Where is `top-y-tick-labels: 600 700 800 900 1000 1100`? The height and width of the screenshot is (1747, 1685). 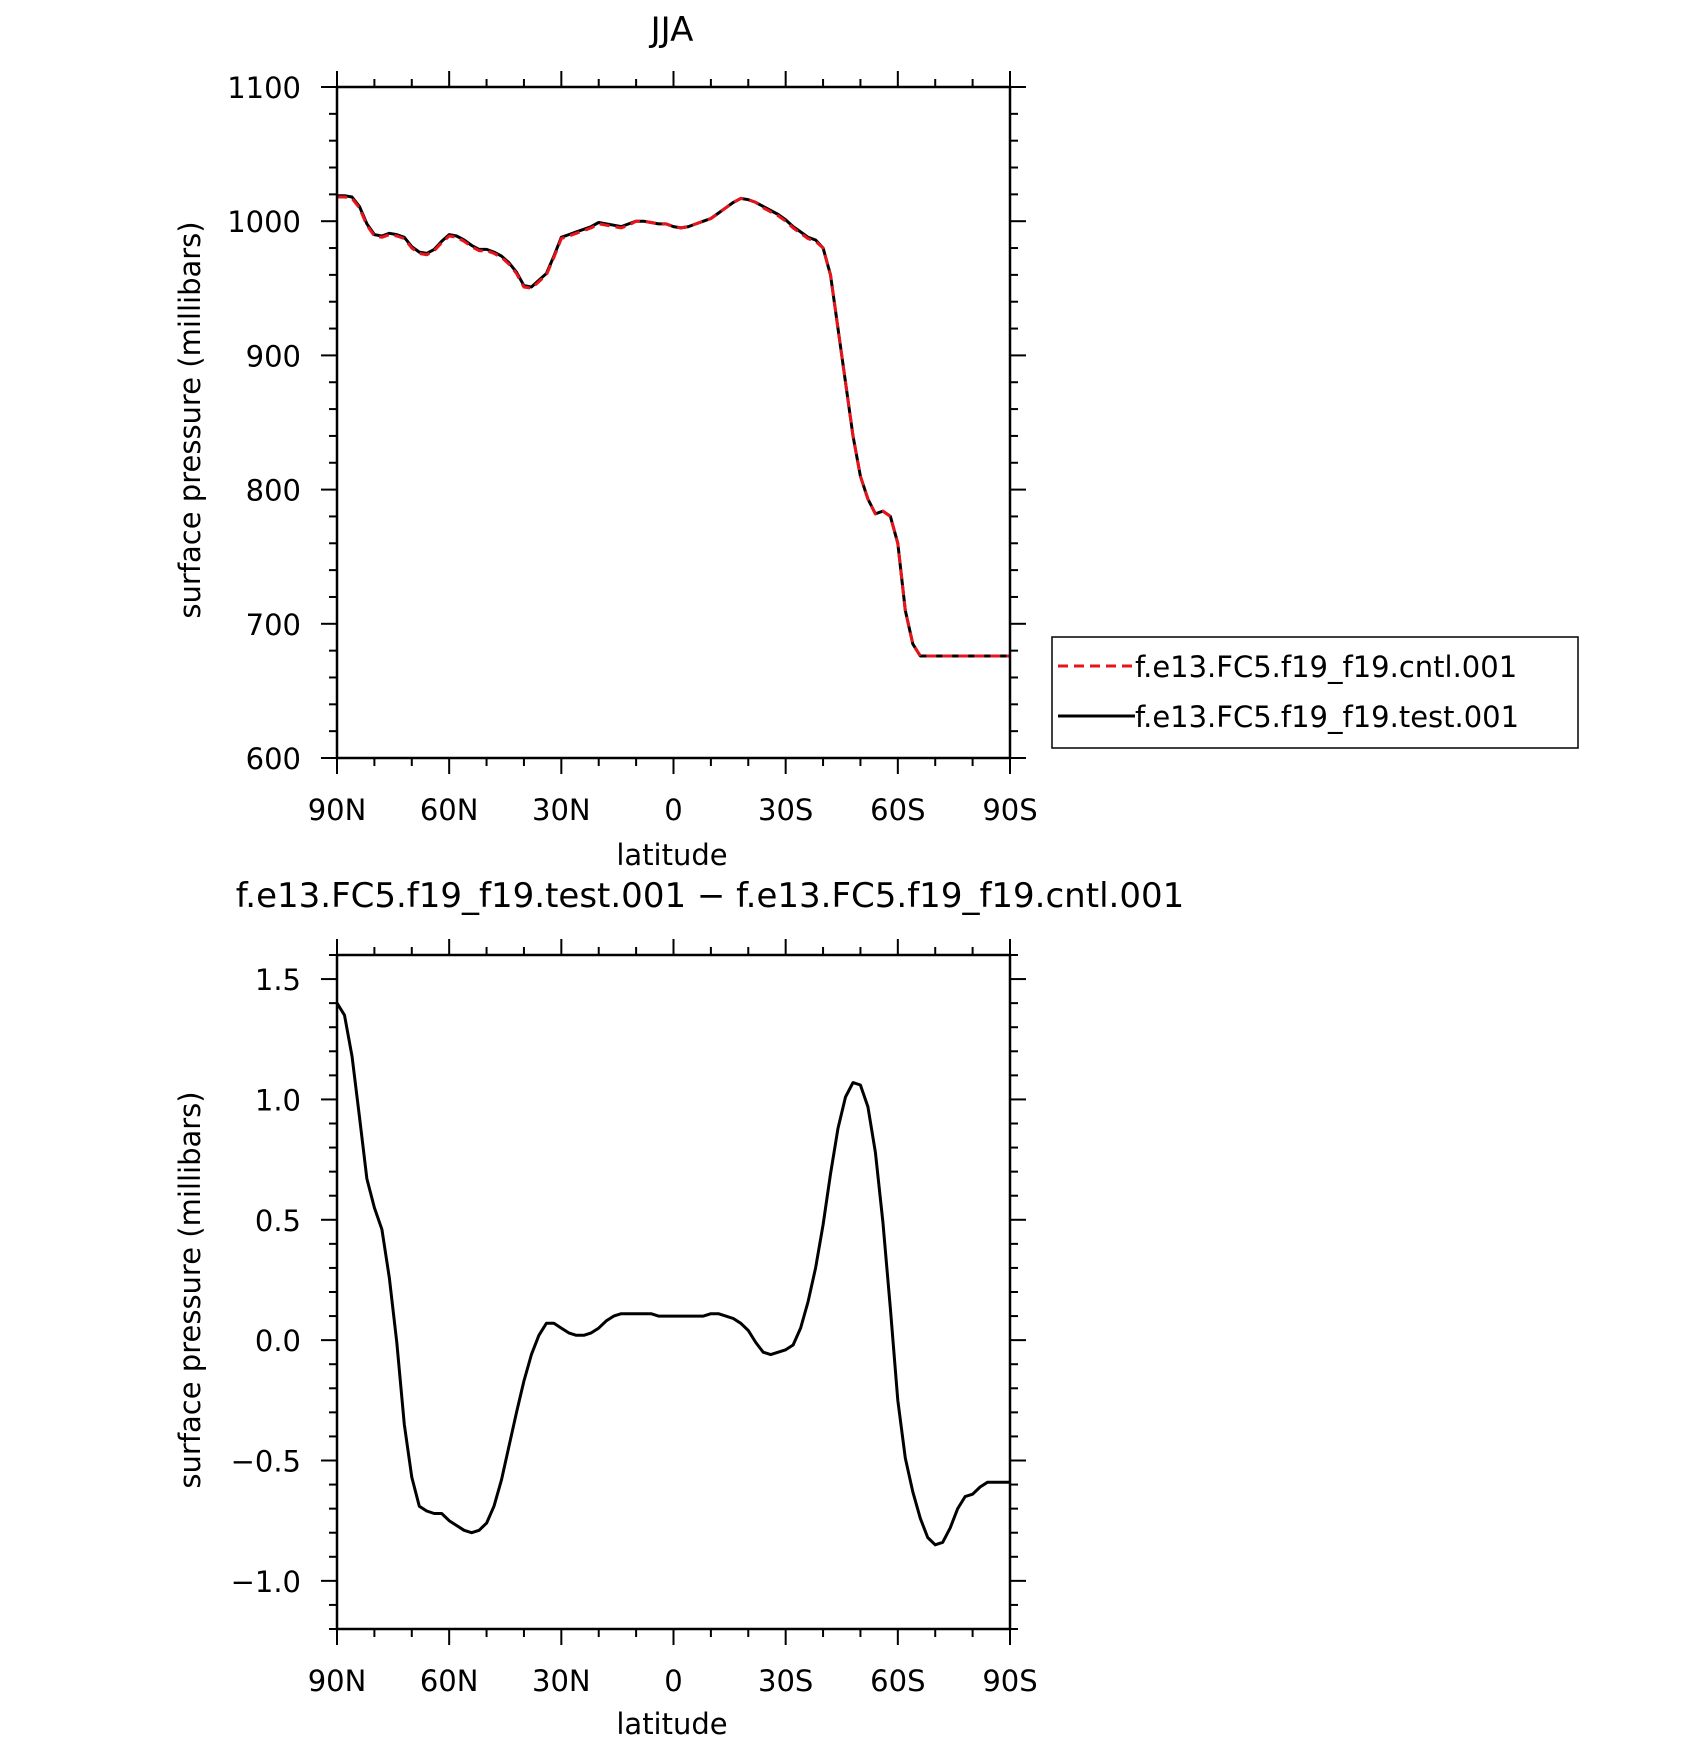
top-y-tick-labels: 600 700 800 900 1000 1100 is located at coordinates (264, 423).